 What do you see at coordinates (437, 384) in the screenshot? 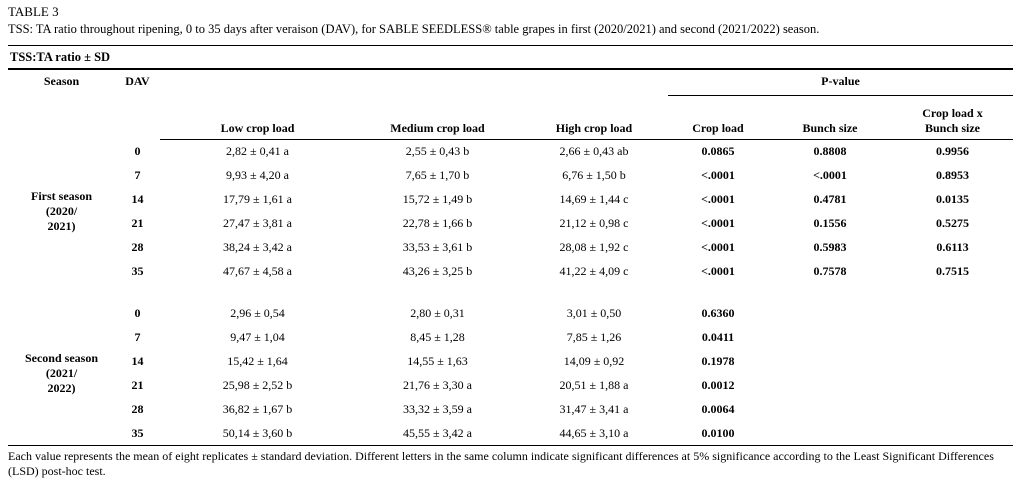
I see `medium-cell: 21,76 ± 3,30 a` at bounding box center [437, 384].